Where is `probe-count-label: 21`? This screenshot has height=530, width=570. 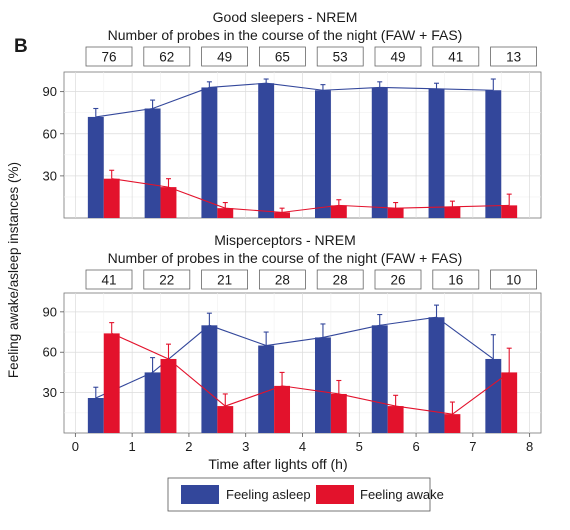
probe-count-label: 21 is located at coordinates (224, 280).